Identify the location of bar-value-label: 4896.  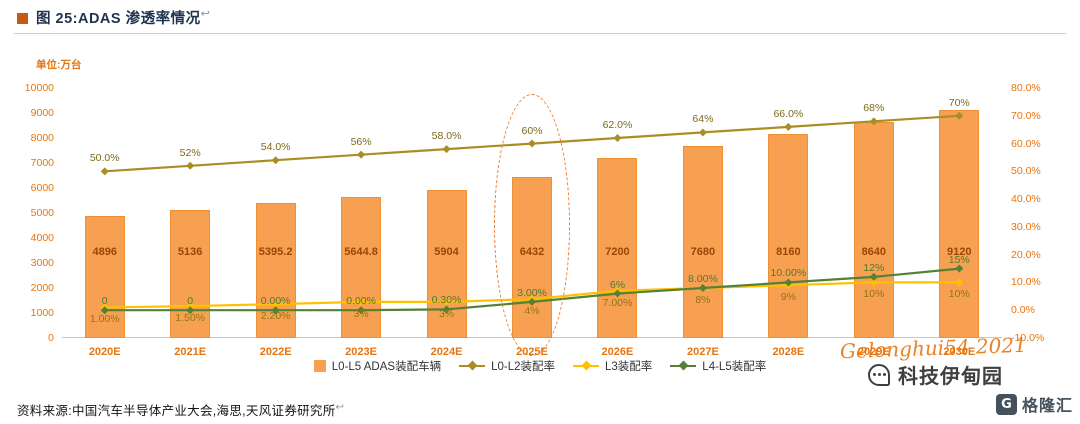
(104, 252).